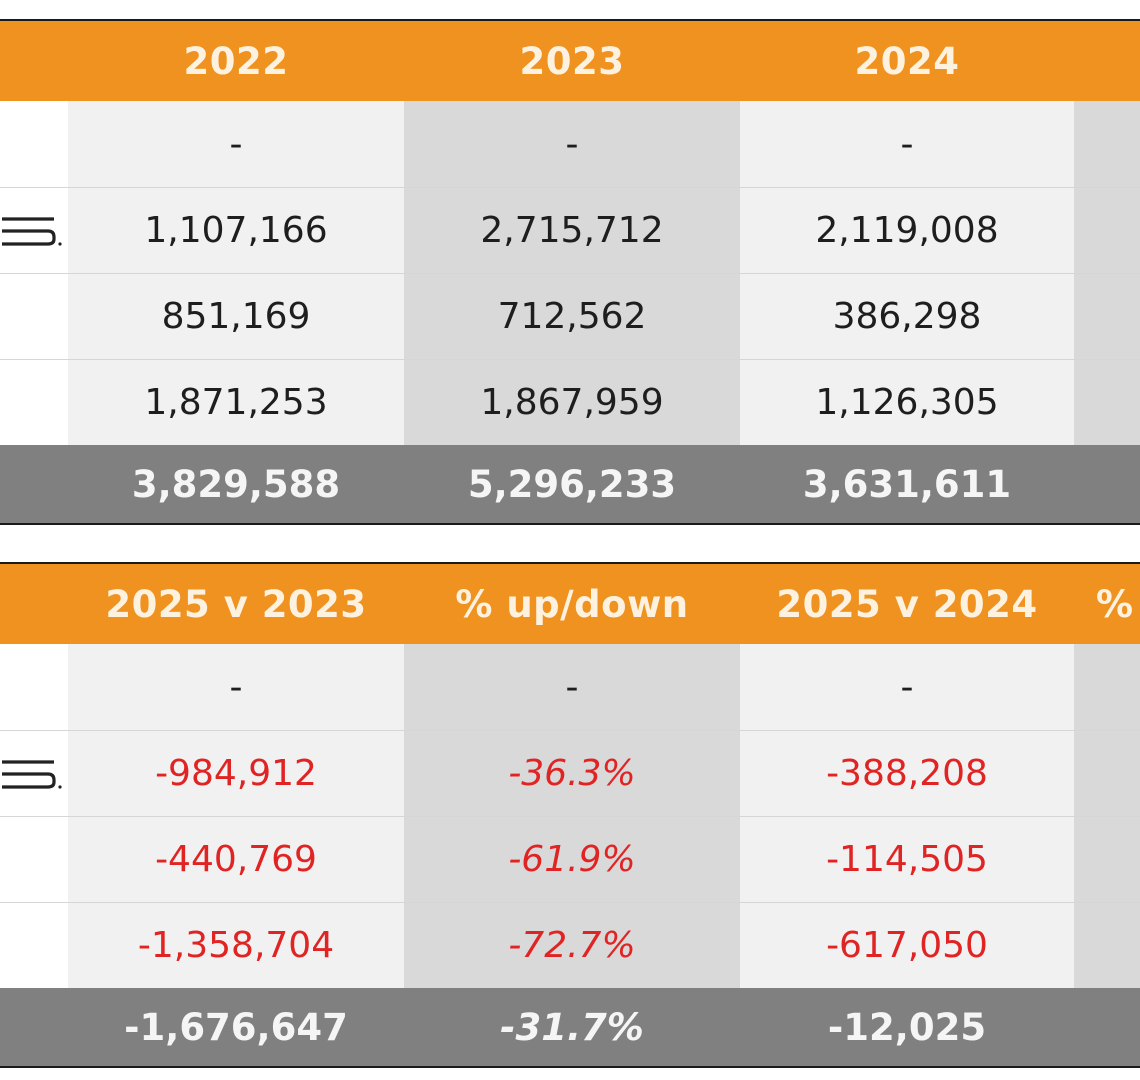 This screenshot has width=1140, height=1080. Describe the element at coordinates (907, 230) in the screenshot. I see `table-cell: 2,119,008` at that location.